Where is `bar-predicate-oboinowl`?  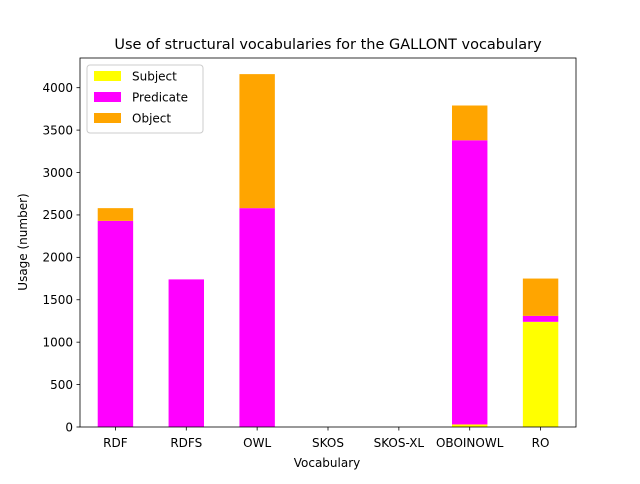 bar-predicate-oboinowl is located at coordinates (470, 282).